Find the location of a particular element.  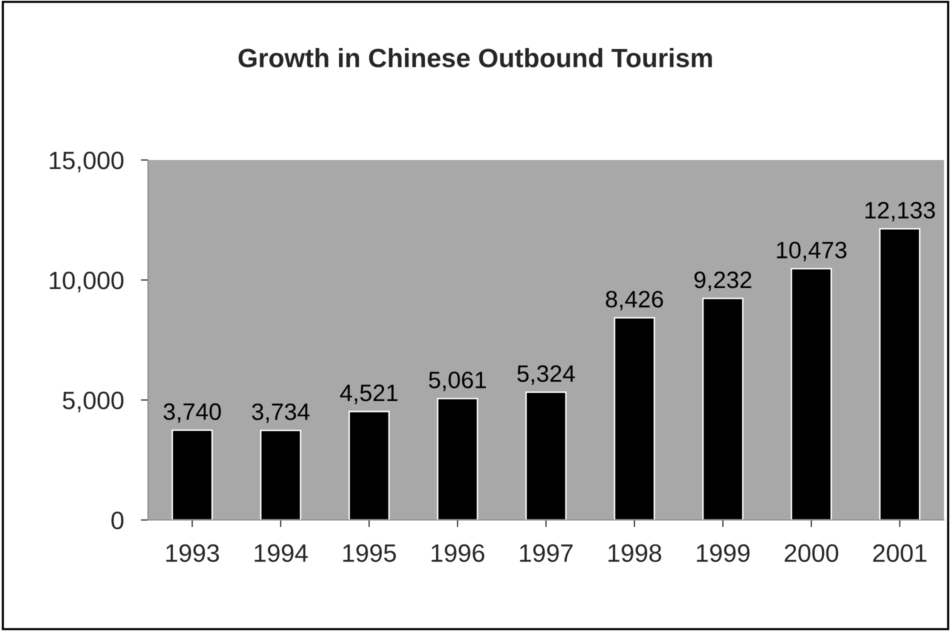

y-tick-label: 10,000 is located at coordinates (87, 282).